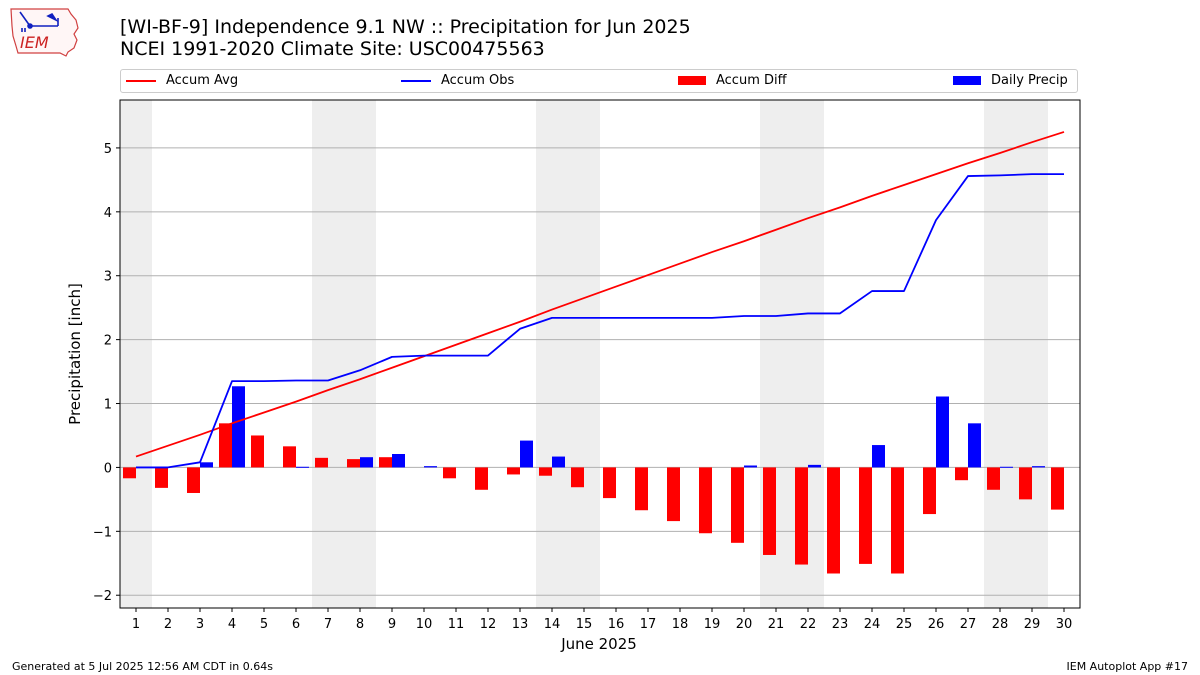 The image size is (1200, 675). What do you see at coordinates (264, 624) in the screenshot?
I see `x-tick-label-5: 5` at bounding box center [264, 624].